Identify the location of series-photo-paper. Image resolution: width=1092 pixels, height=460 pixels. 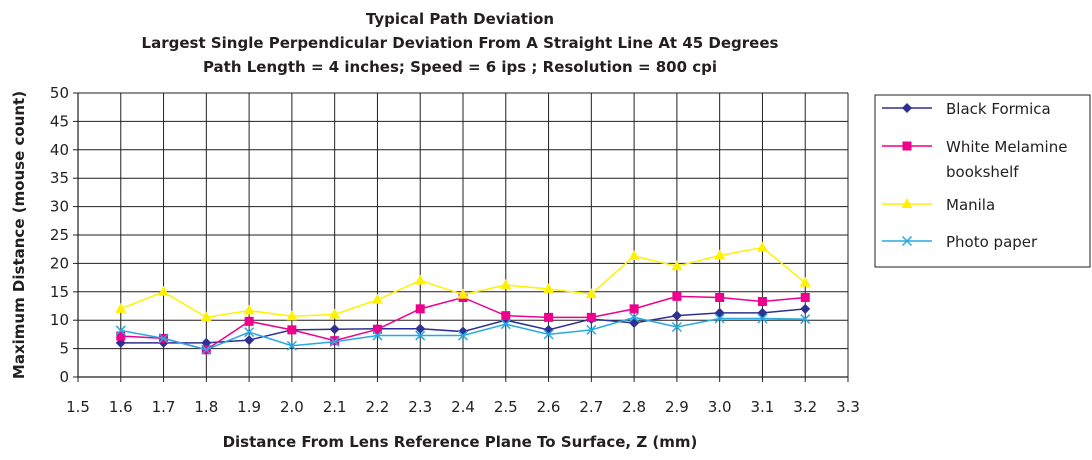
(463, 333).